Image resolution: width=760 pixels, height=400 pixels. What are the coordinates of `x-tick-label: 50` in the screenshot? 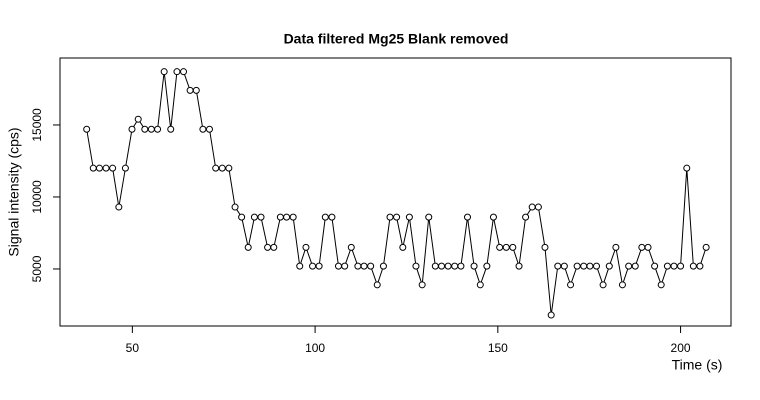 It's located at (133, 348).